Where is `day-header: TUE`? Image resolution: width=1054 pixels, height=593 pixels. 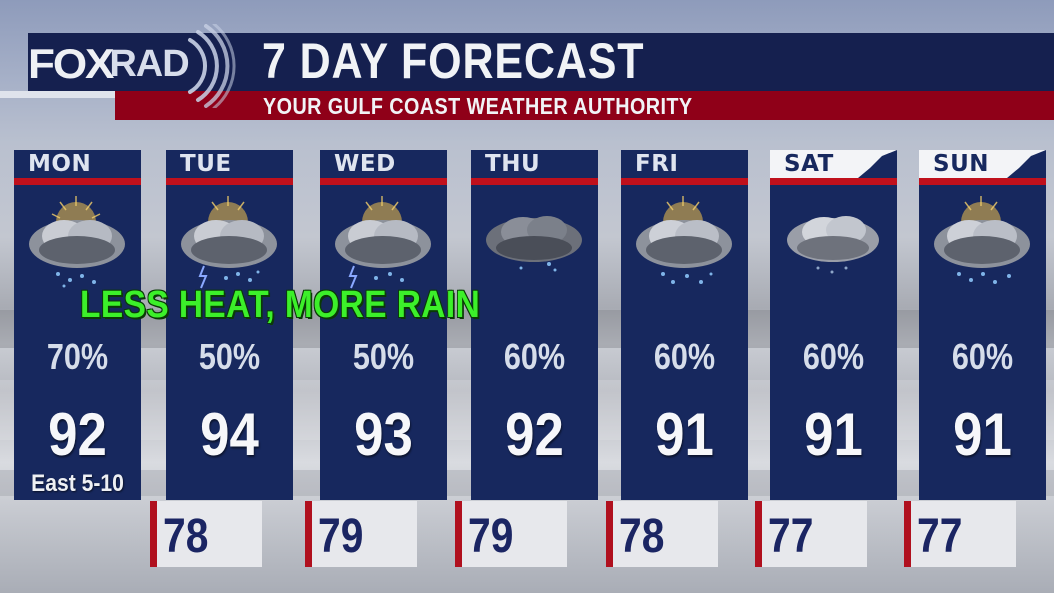 day-header: TUE is located at coordinates (229, 164).